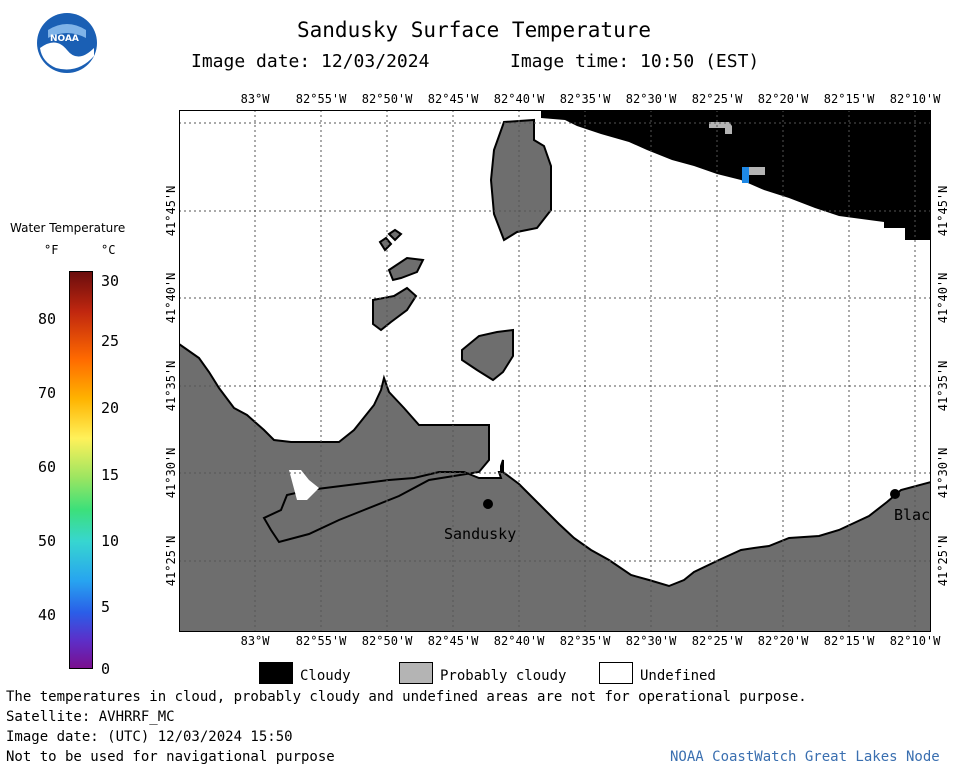 This screenshot has width=969, height=773. I want to click on colorbar-unit-f: °F, so click(51, 250).